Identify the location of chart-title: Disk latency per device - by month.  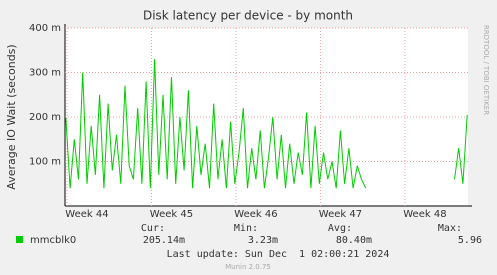
(248, 16).